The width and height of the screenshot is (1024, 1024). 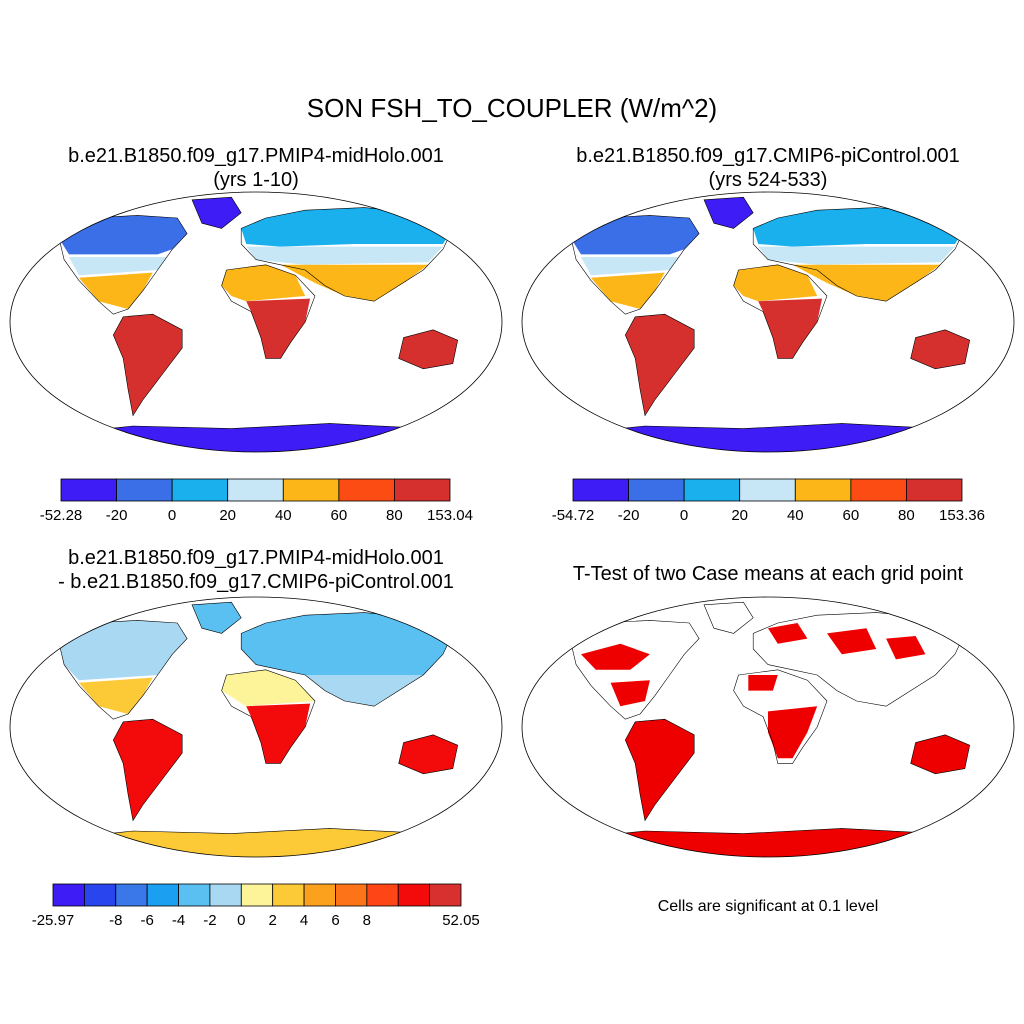 I want to click on colorbar-tick-label: 4, so click(x=304, y=920).